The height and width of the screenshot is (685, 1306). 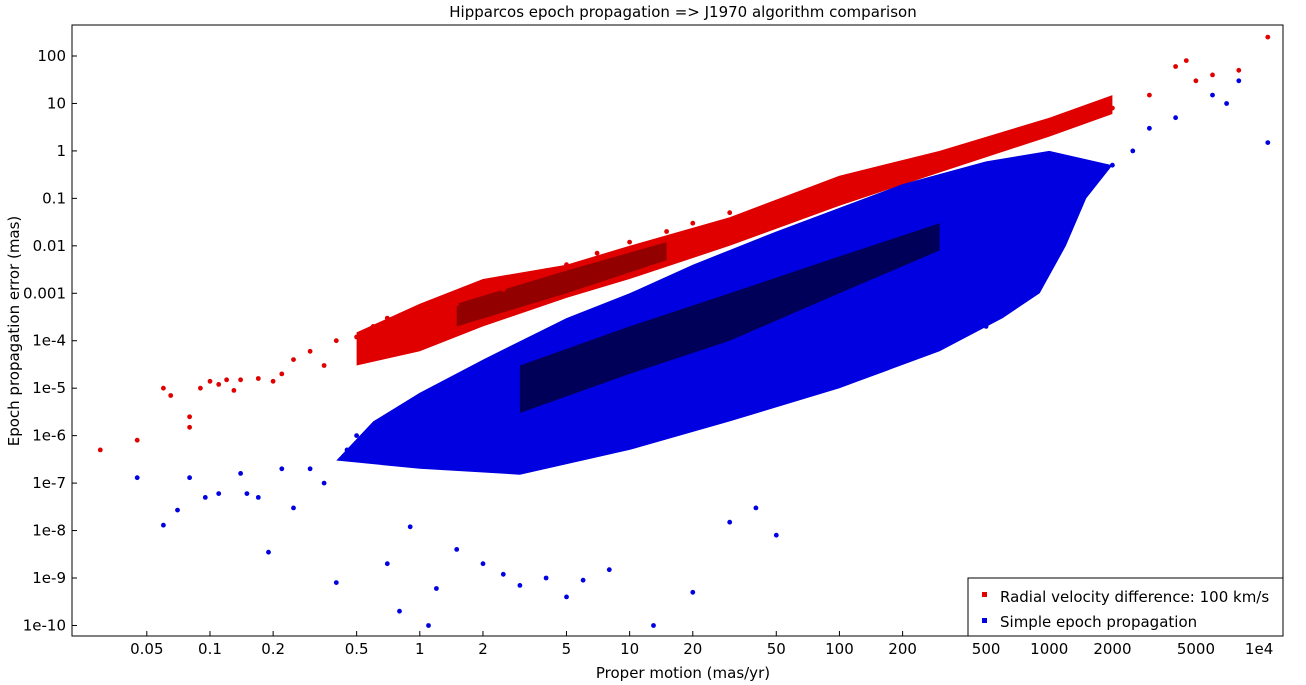 I want to click on y-tick-label: 1e-5, so click(x=49, y=388).